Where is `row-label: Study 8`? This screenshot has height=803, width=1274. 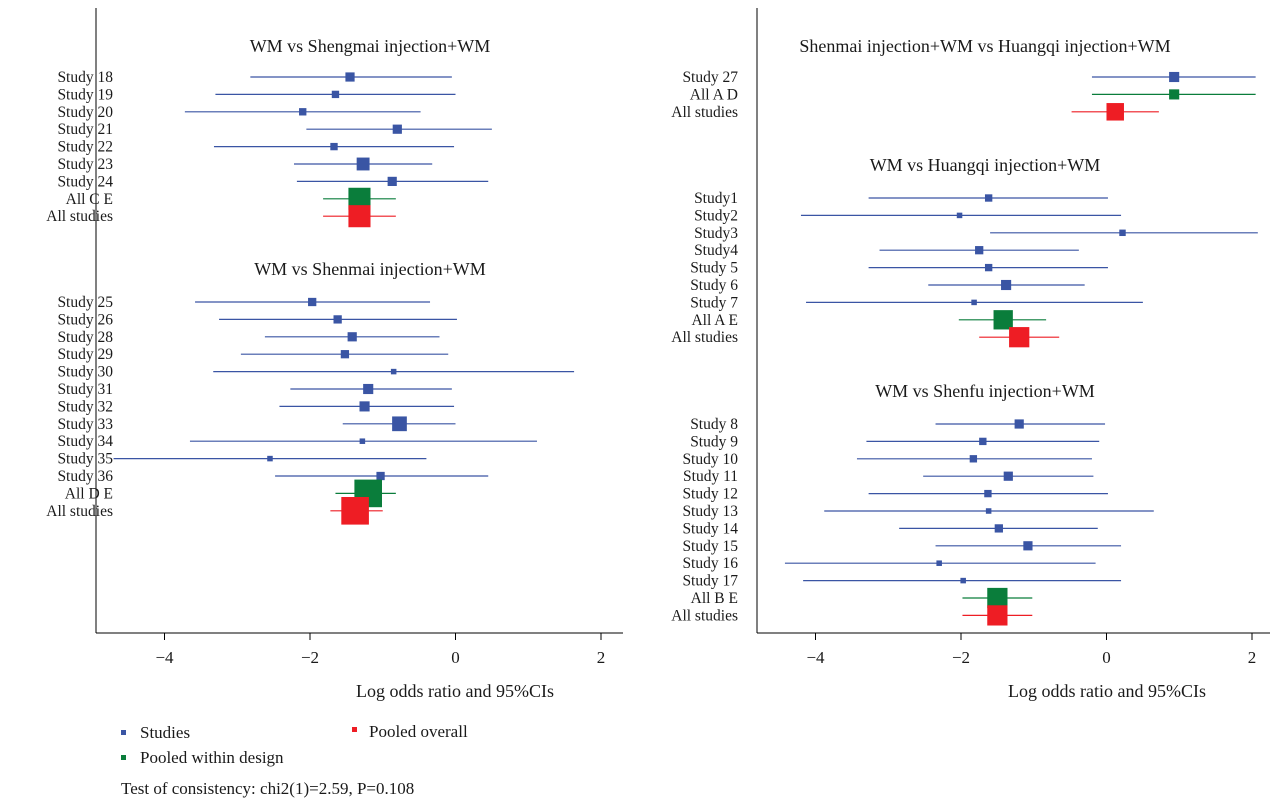
row-label: Study 8 is located at coordinates (714, 424).